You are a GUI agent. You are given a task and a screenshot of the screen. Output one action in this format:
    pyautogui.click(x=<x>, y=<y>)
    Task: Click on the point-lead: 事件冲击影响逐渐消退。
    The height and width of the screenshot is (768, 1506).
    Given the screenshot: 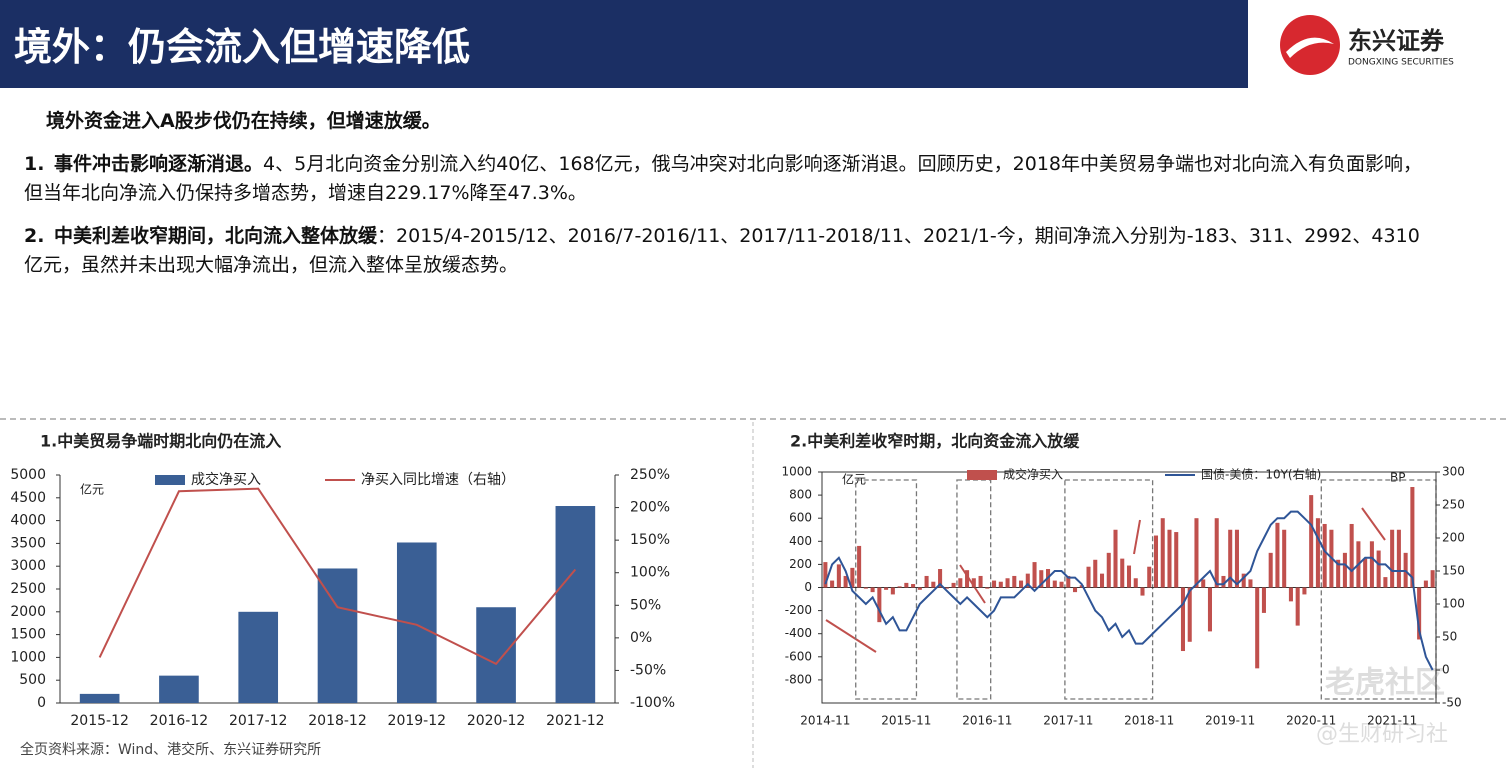 What is the action you would take?
    pyautogui.click(x=159, y=164)
    